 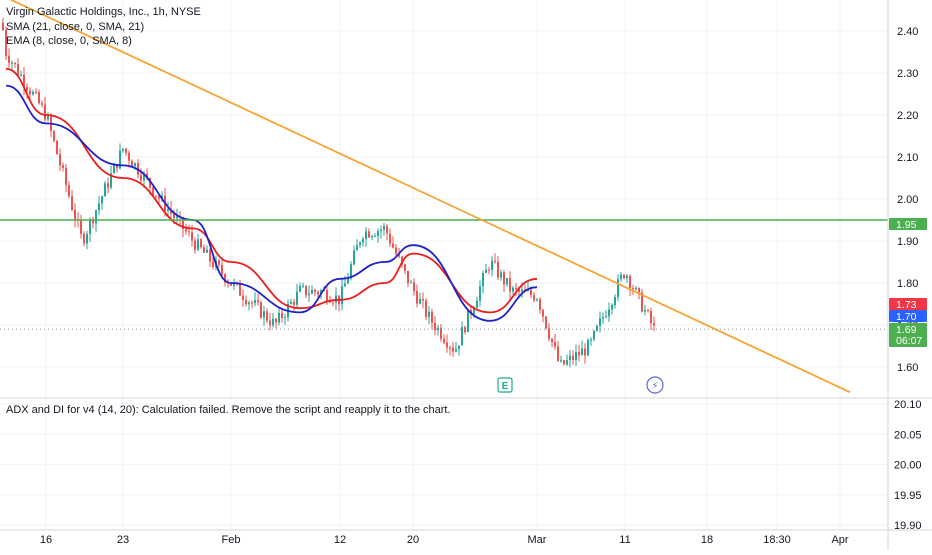 What do you see at coordinates (580, 385) in the screenshot?
I see `event-markers: E ⚡` at bounding box center [580, 385].